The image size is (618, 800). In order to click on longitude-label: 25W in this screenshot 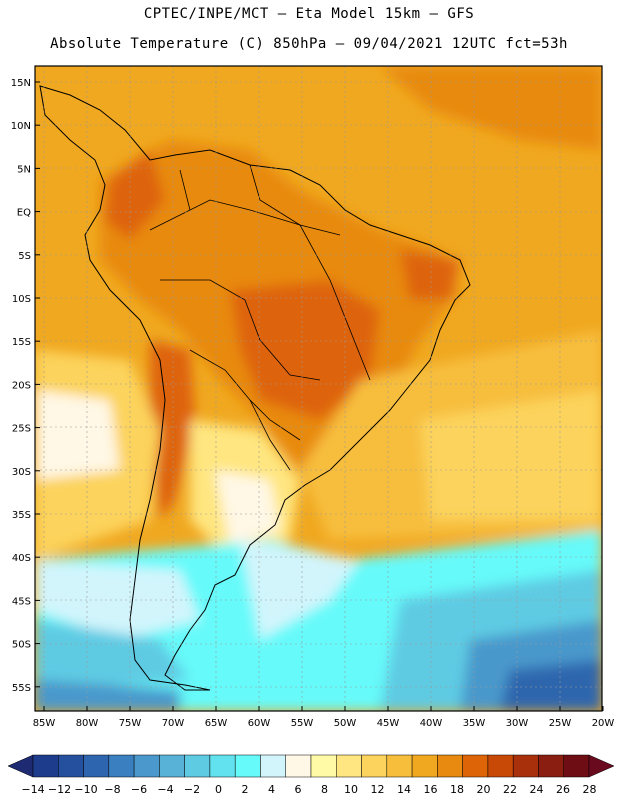, I will do `click(560, 723)`.